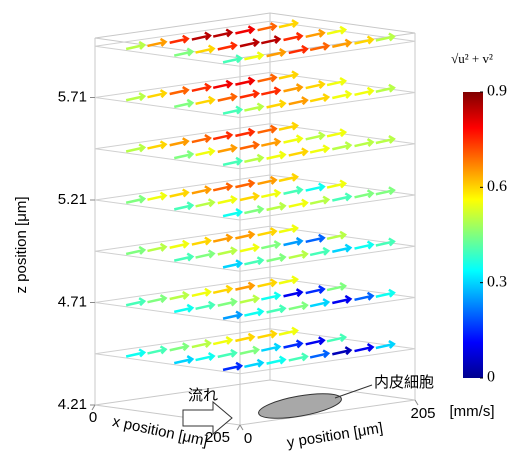 The width and height of the screenshot is (517, 476). Describe the element at coordinates (497, 91) in the screenshot. I see `colorbar-tick-label: 0.9` at that location.